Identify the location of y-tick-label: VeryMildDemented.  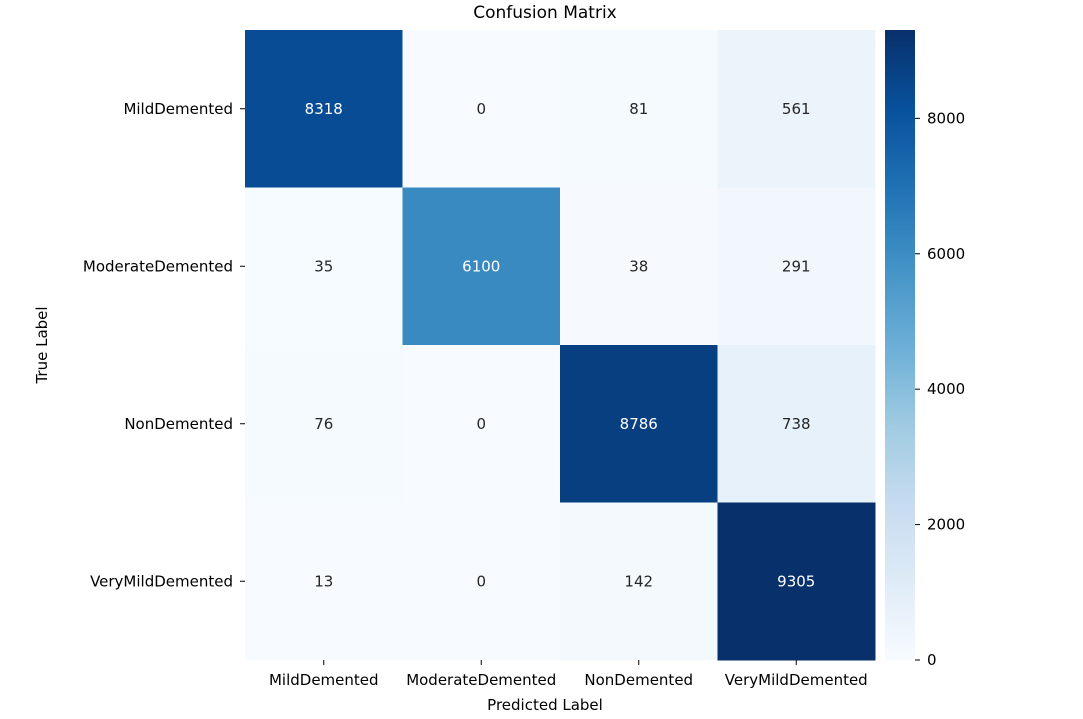
(161, 581).